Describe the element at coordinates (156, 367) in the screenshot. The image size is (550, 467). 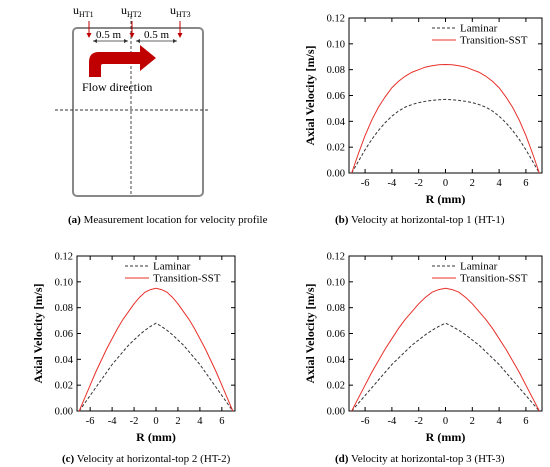
I see `chart2-series-line-laminar` at that location.